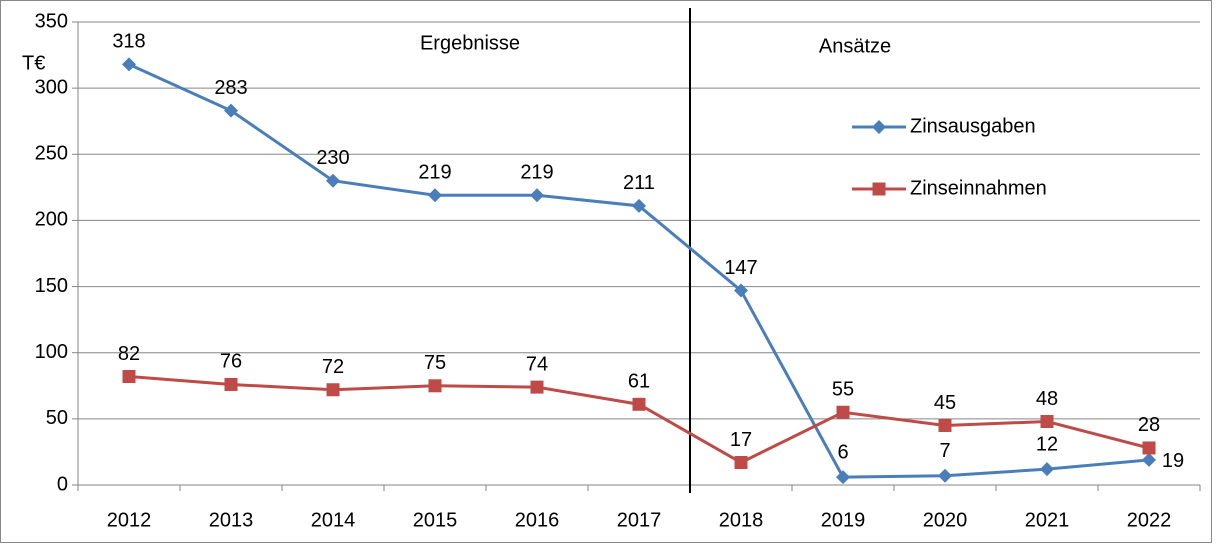  What do you see at coordinates (129, 354) in the screenshot?
I see `data-label: 82` at bounding box center [129, 354].